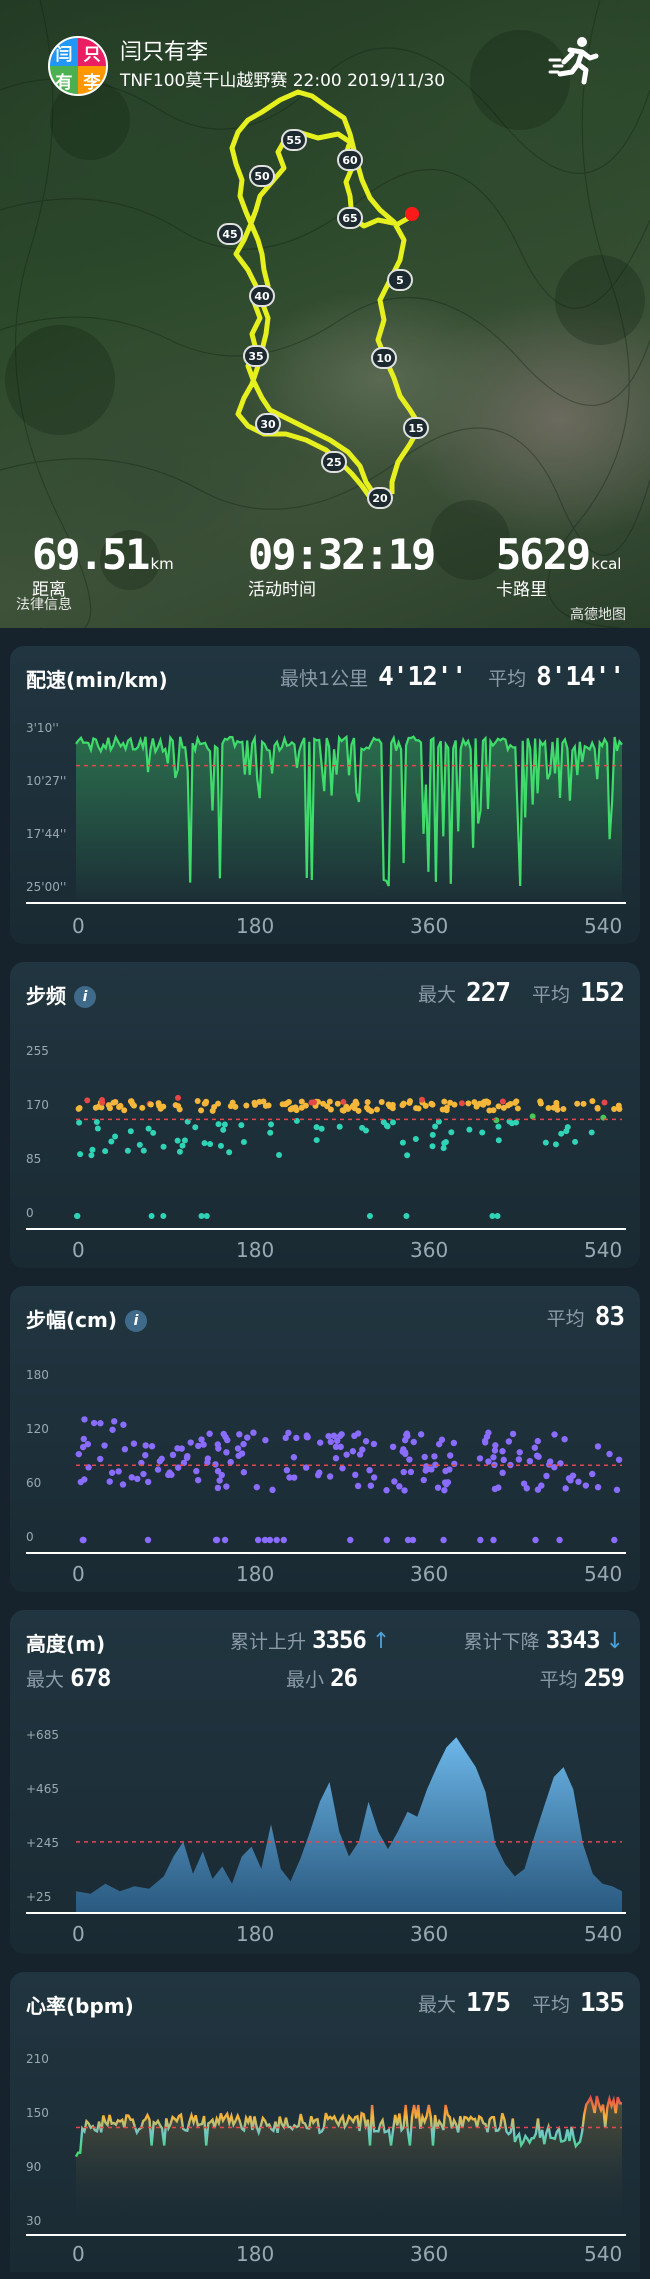 This screenshot has width=650, height=2279. I want to click on arrow-up-icon: ↑, so click(381, 1641).